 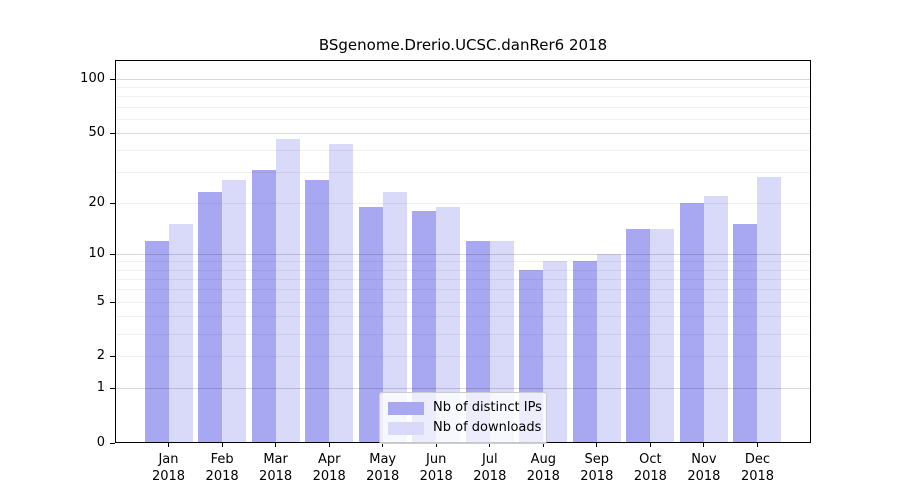 I want to click on legend: Nb of distinct IPs Nb of downloads, so click(x=463, y=418).